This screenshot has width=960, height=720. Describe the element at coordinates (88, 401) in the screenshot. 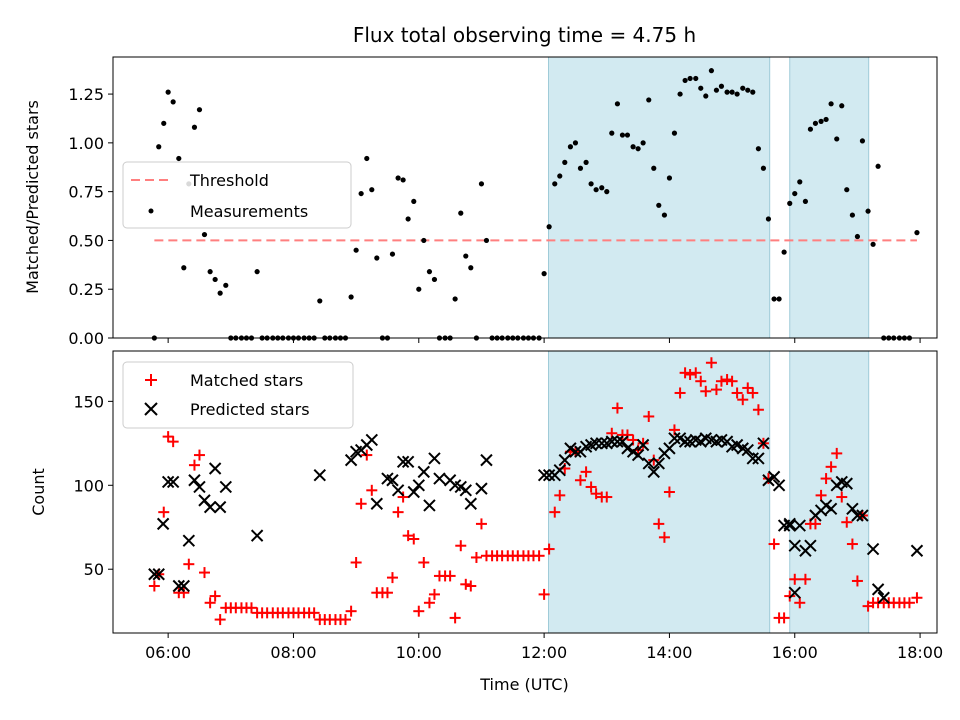

I see `y-tick-label: 150` at that location.